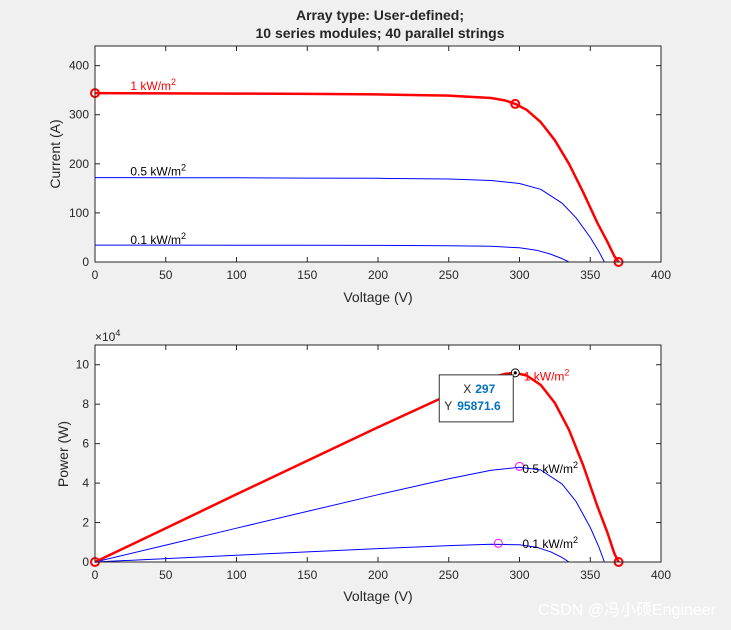 This screenshot has width=731, height=630. Describe the element at coordinates (63, 454) in the screenshot. I see `y-axis-label: Power (W)` at that location.